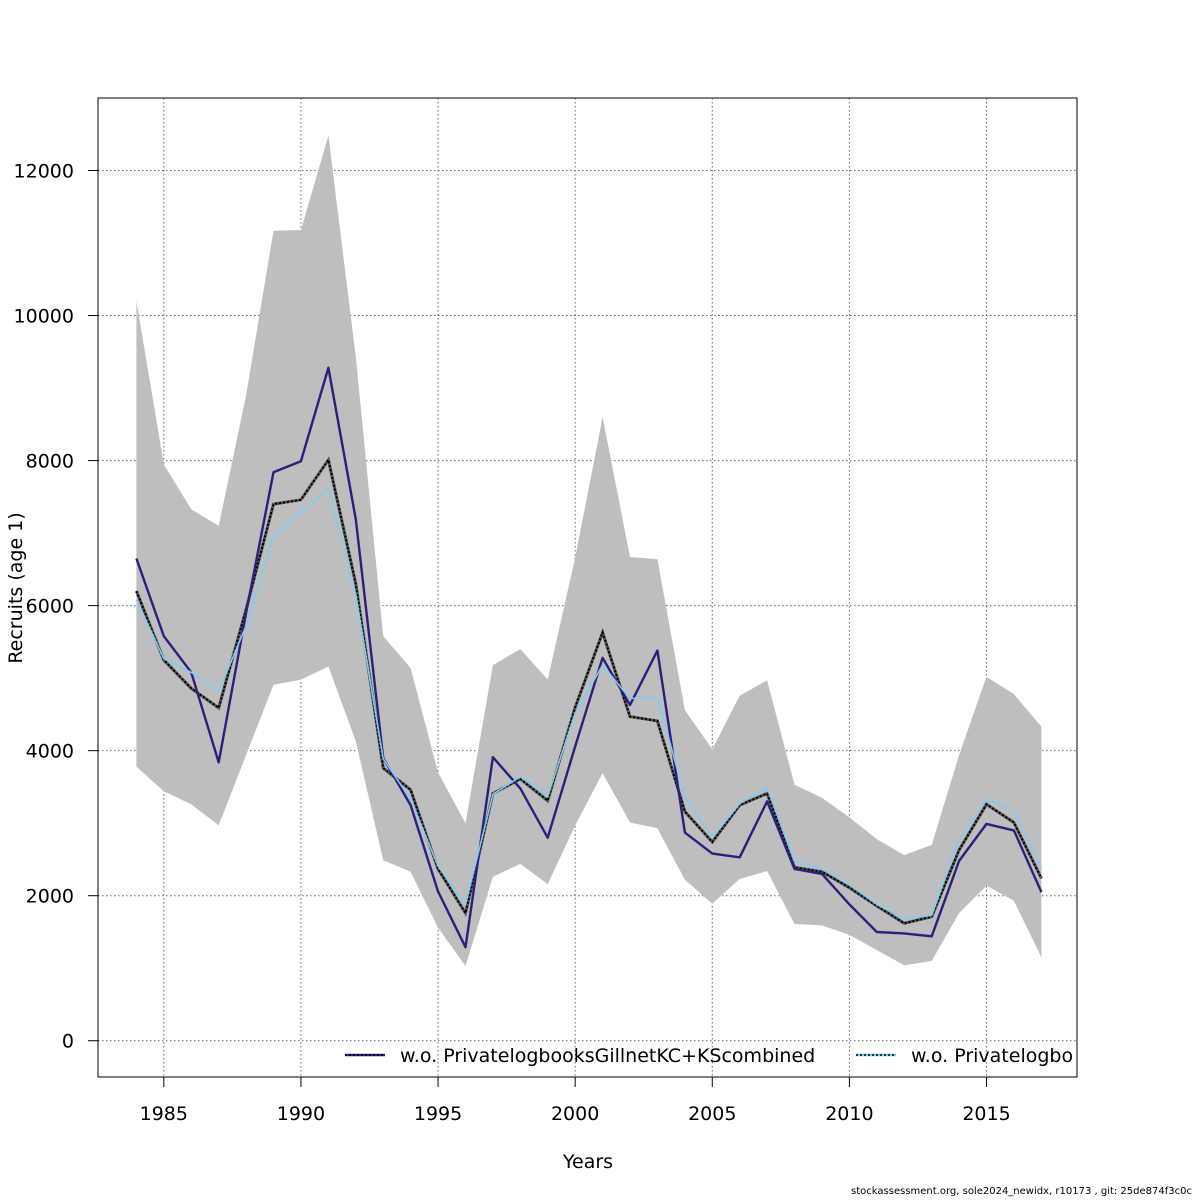 This screenshot has width=1200, height=1200. Describe the element at coordinates (164, 1114) in the screenshot. I see `x-tick-label: 1985` at that location.